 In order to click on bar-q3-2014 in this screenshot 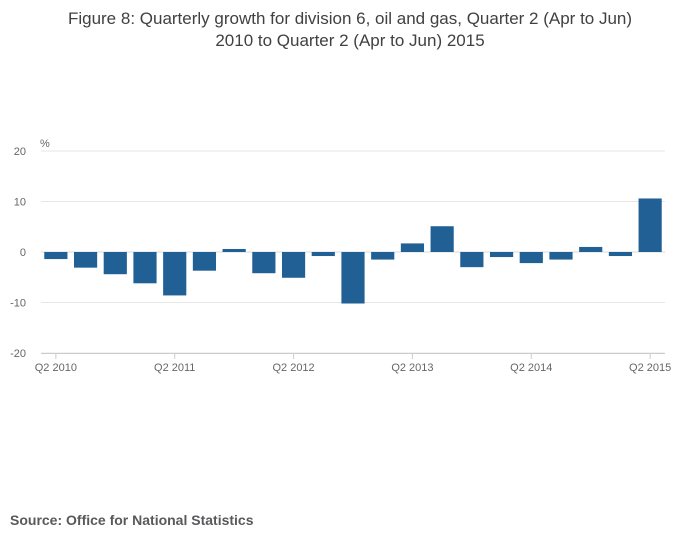, I will do `click(561, 256)`.